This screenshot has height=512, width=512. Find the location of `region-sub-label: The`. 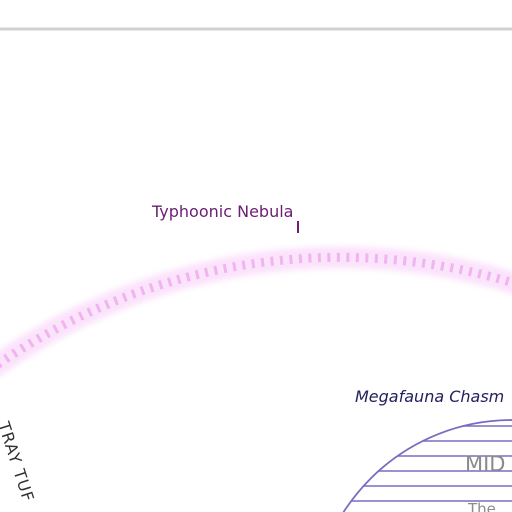

region-sub-label: The is located at coordinates (481, 506).